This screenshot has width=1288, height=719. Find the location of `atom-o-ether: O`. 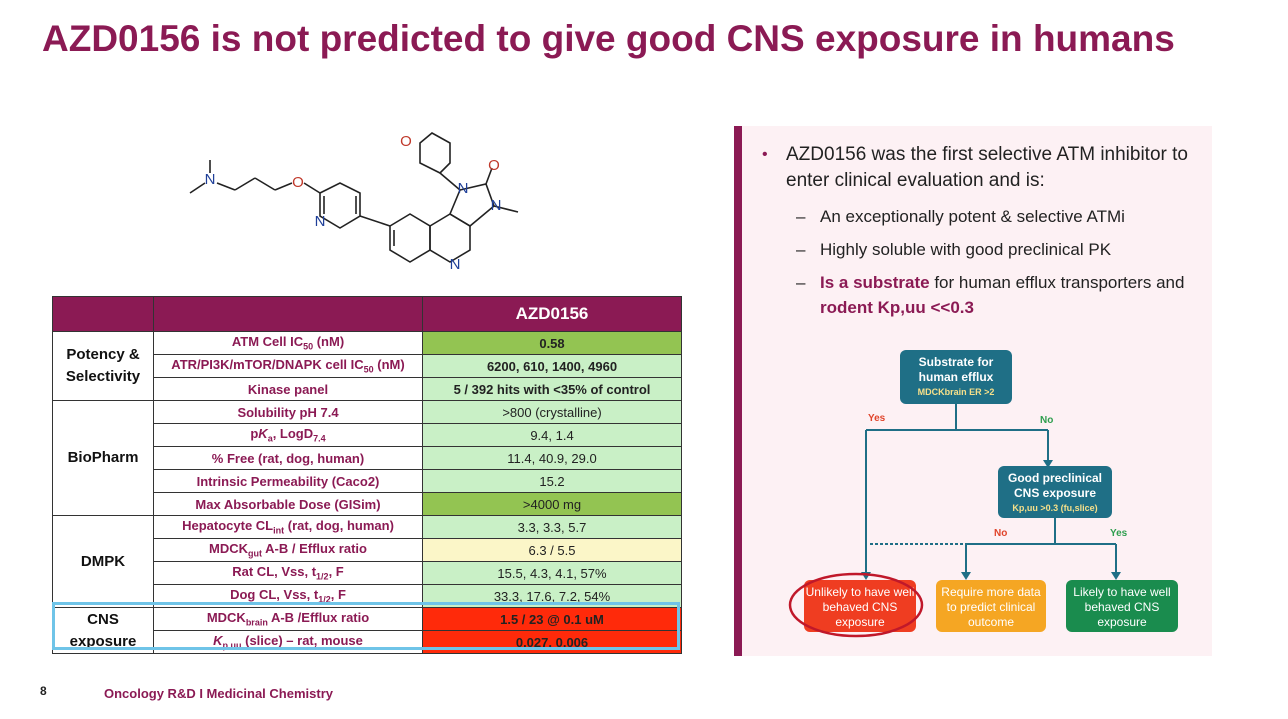

atom-o-ether: O is located at coordinates (298, 182).